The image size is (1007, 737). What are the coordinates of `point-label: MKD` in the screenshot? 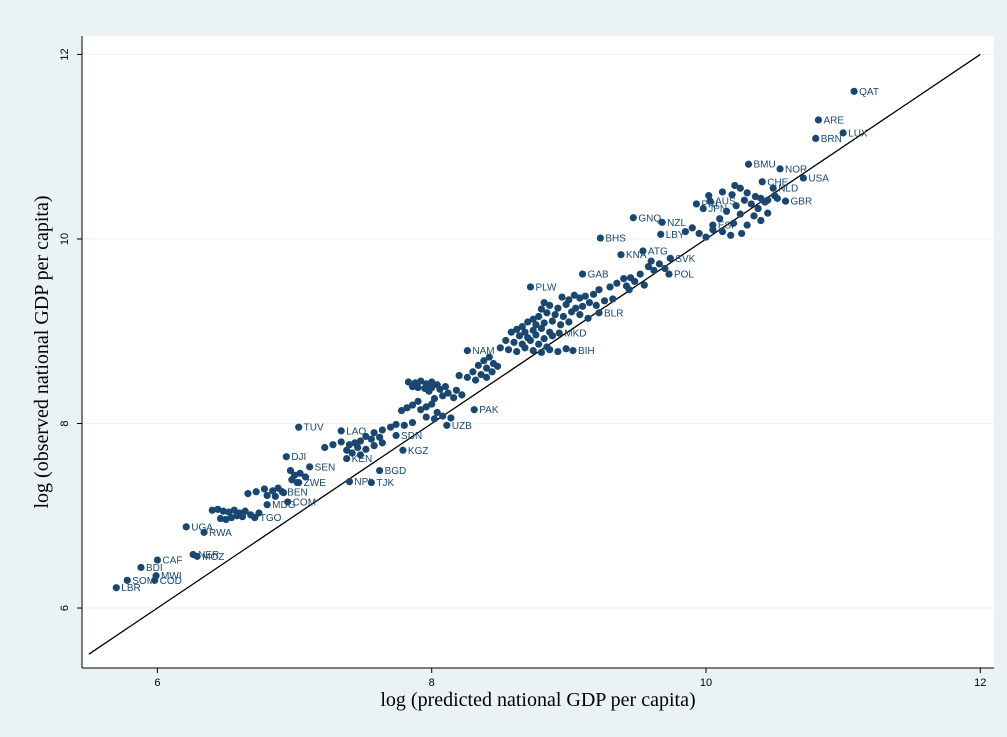 It's located at (575, 334).